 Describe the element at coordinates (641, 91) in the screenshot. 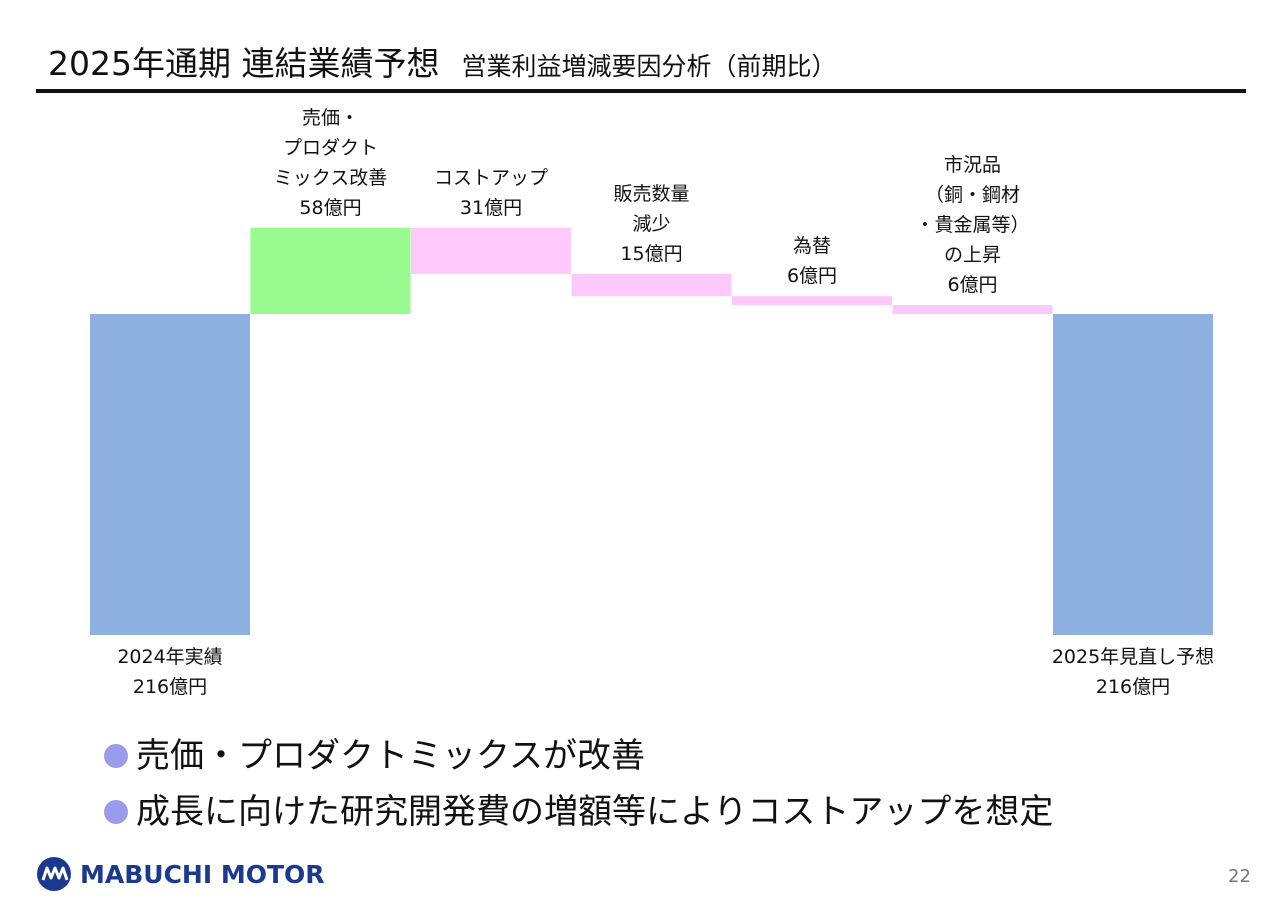

I see `title-divider` at that location.